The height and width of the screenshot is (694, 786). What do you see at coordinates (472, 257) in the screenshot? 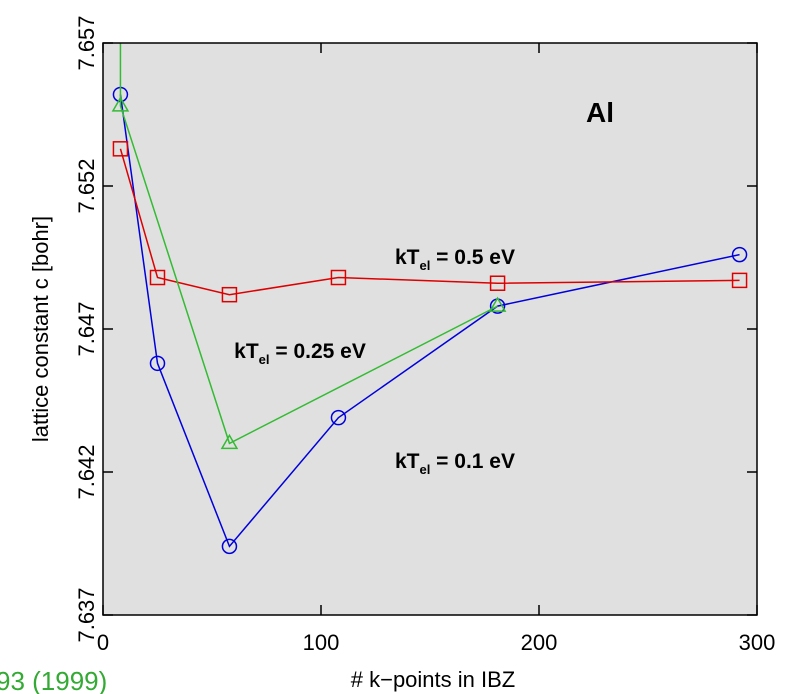
I see `annotation-part: = 0.5 eV` at bounding box center [472, 257].